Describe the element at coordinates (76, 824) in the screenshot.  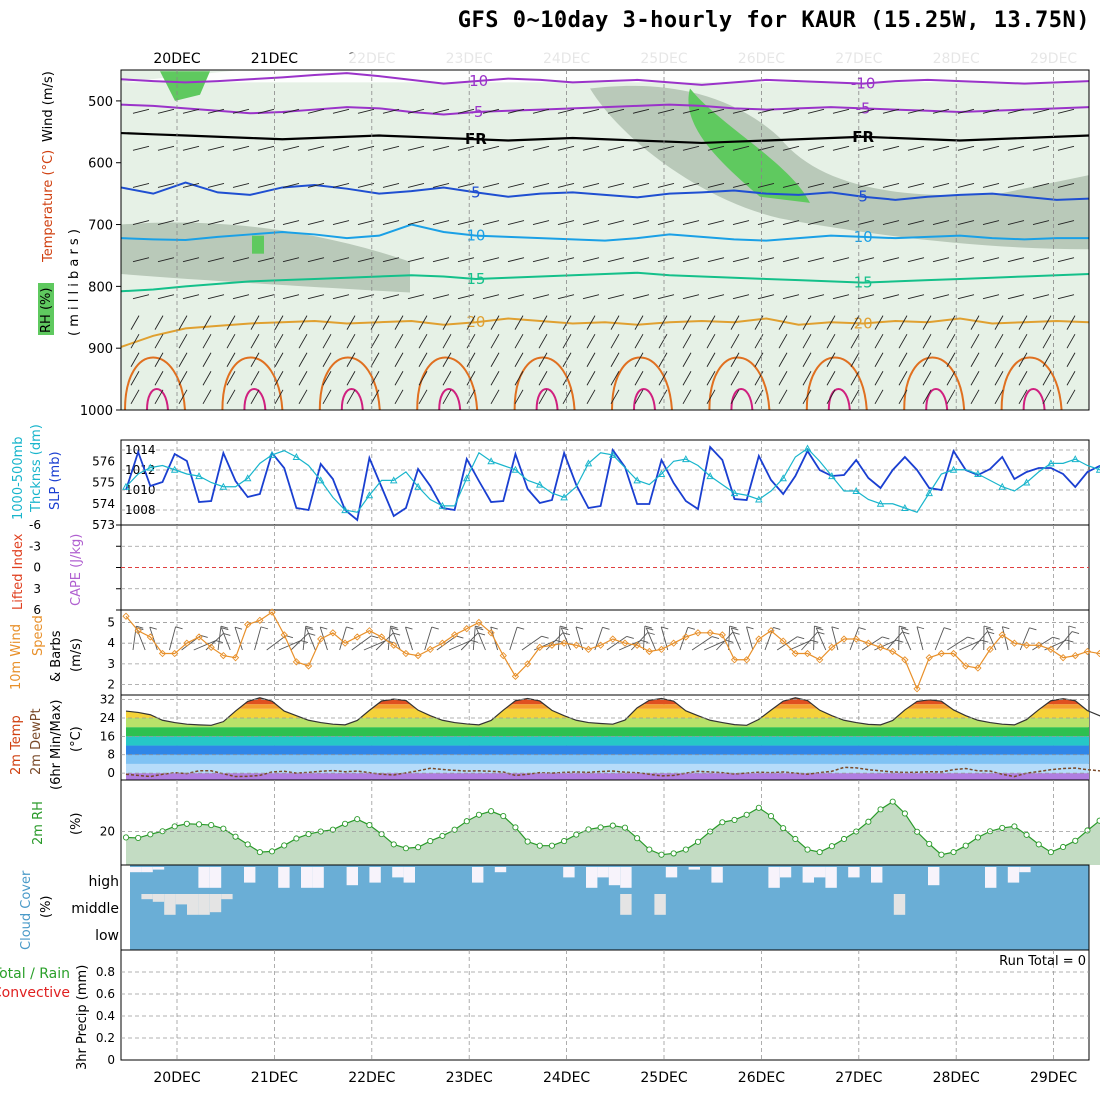
I see `rh2m-units-label: (%)` at that location.